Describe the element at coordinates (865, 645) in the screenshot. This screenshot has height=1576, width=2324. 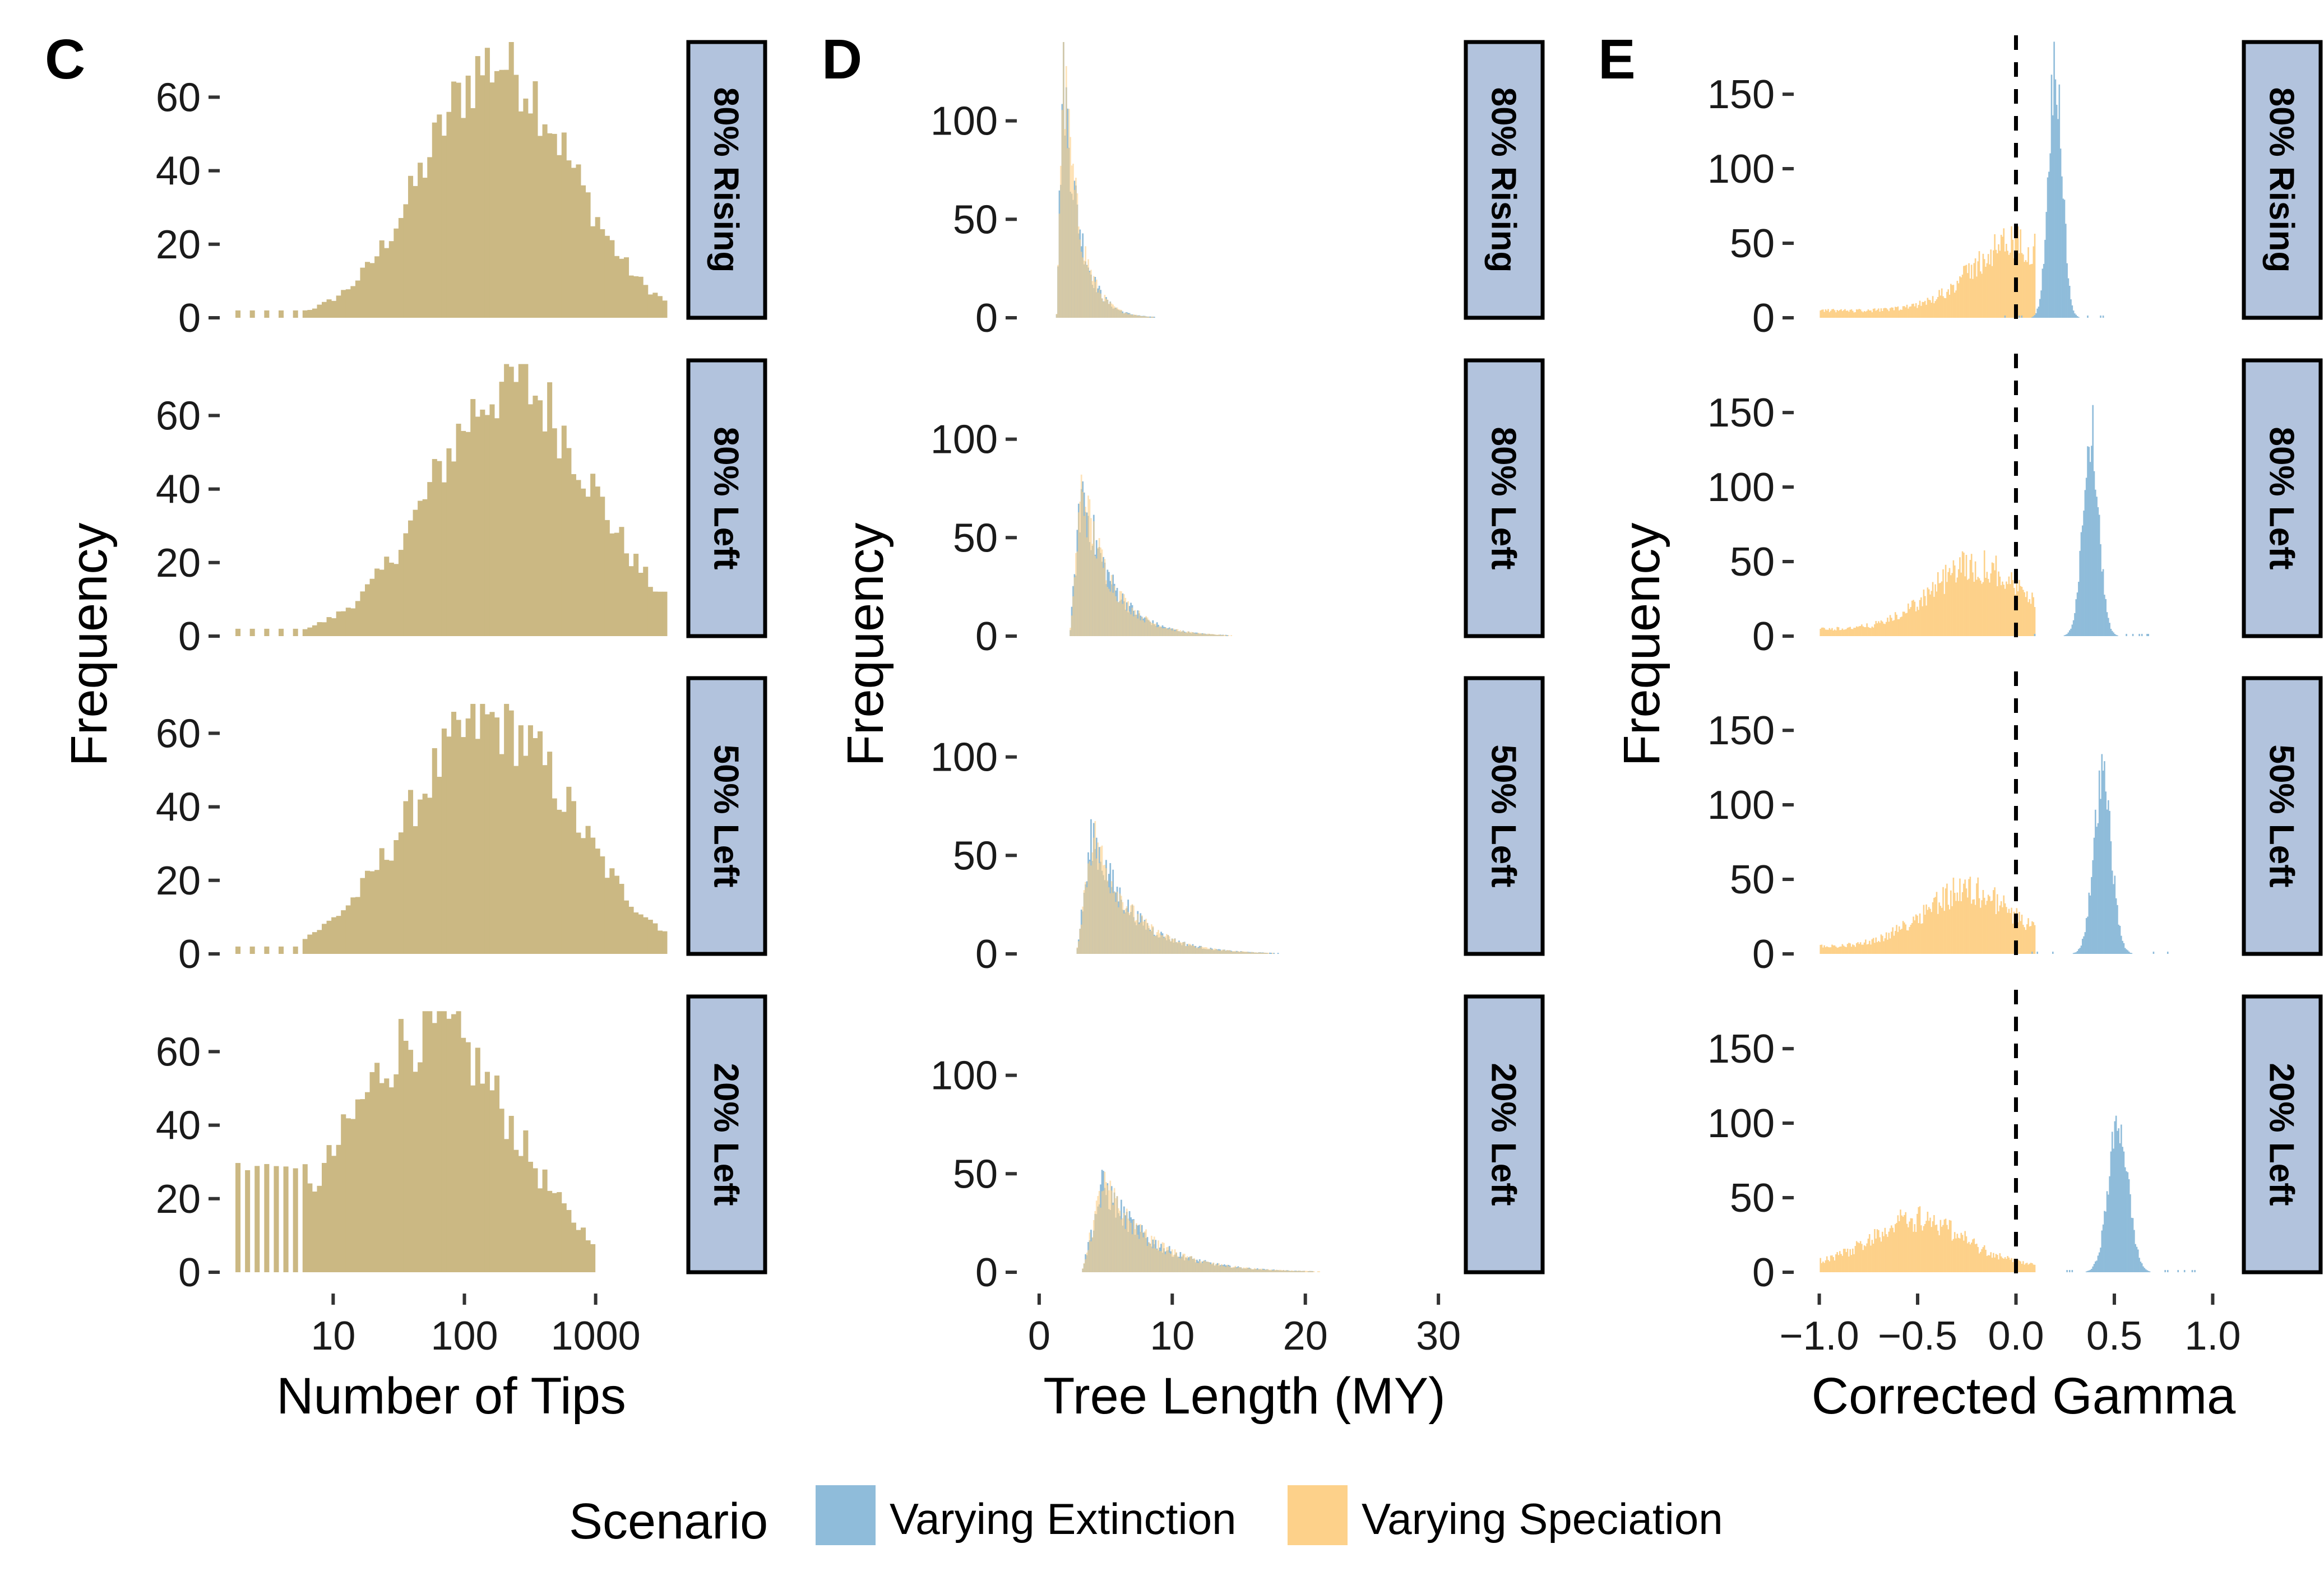
I see `panel-d-y-axis-title: Frequency` at that location.